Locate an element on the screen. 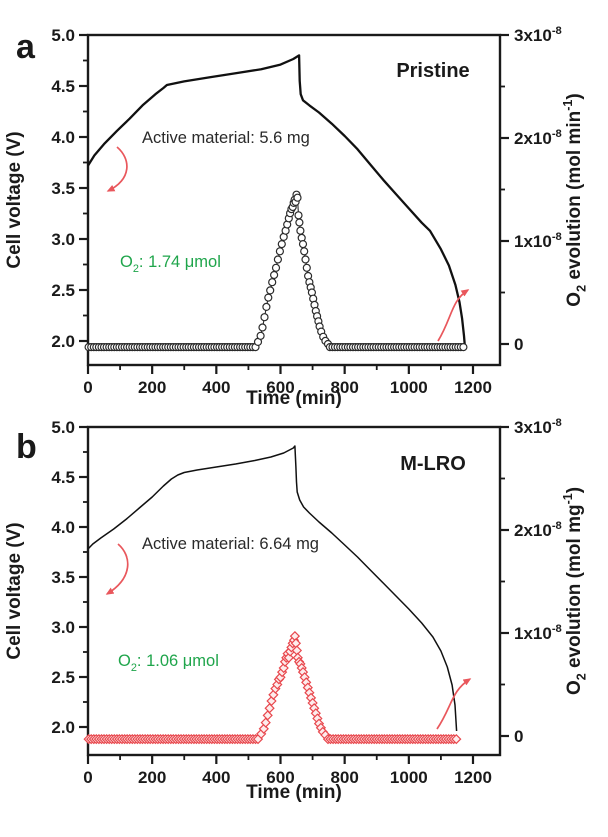 Image resolution: width=608 pixels, height=837 pixels. sample-title: M-LRO is located at coordinates (433, 464).